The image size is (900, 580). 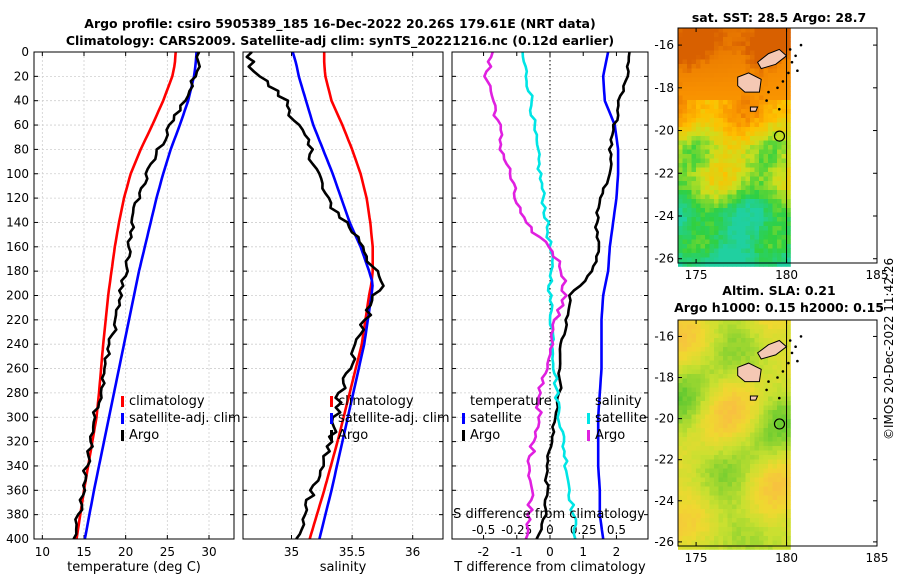 What do you see at coordinates (517, 552) in the screenshot?
I see `x-tick-label: -1` at bounding box center [517, 552].